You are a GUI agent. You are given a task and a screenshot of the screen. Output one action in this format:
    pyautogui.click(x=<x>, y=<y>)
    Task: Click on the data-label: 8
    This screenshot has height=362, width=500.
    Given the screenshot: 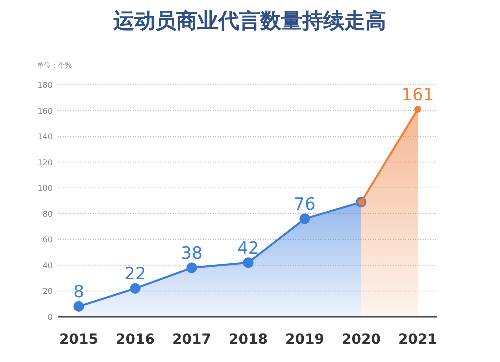 What is the action you would take?
    pyautogui.click(x=79, y=292)
    